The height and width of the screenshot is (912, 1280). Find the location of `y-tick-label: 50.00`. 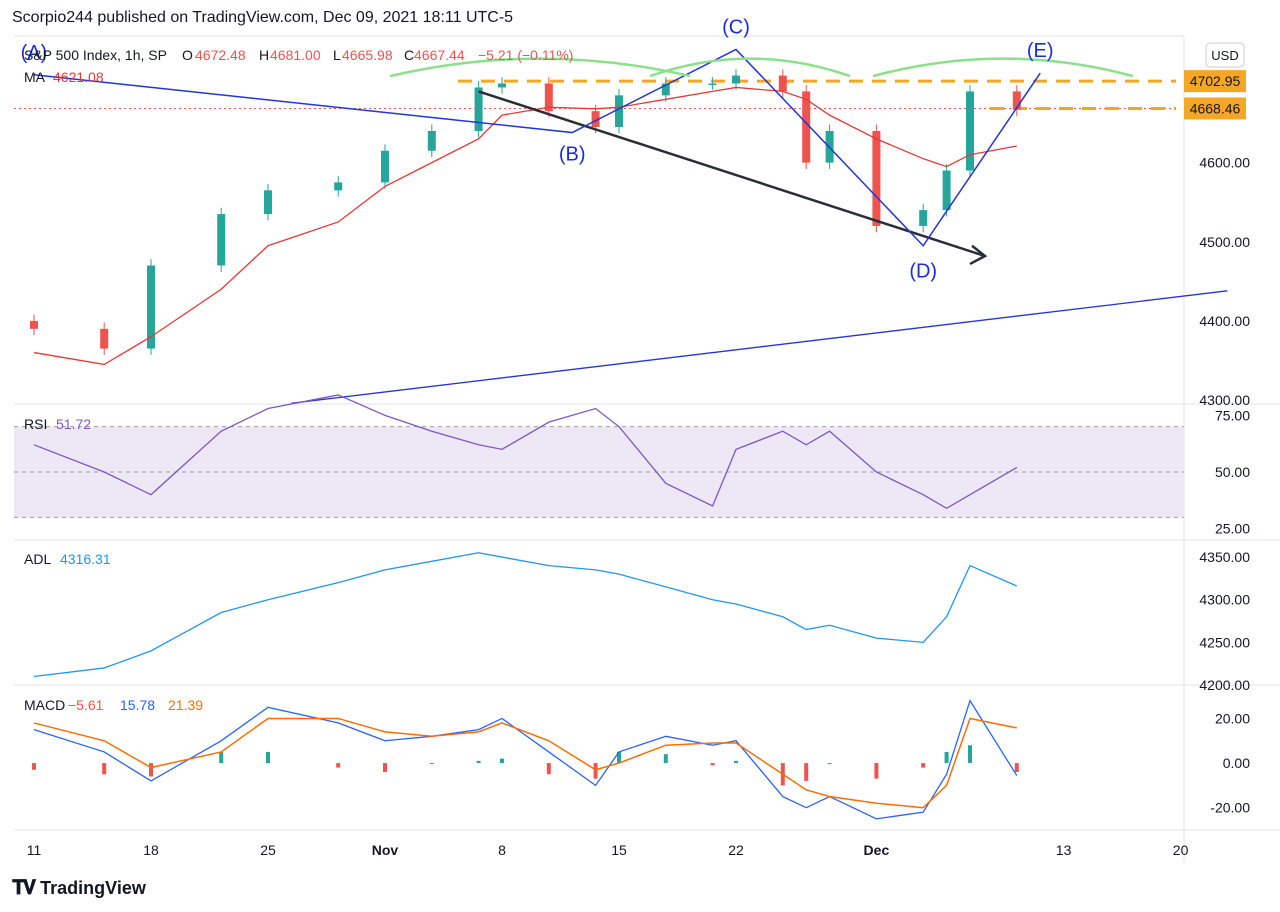

y-tick-label: 50.00 is located at coordinates (1232, 472).